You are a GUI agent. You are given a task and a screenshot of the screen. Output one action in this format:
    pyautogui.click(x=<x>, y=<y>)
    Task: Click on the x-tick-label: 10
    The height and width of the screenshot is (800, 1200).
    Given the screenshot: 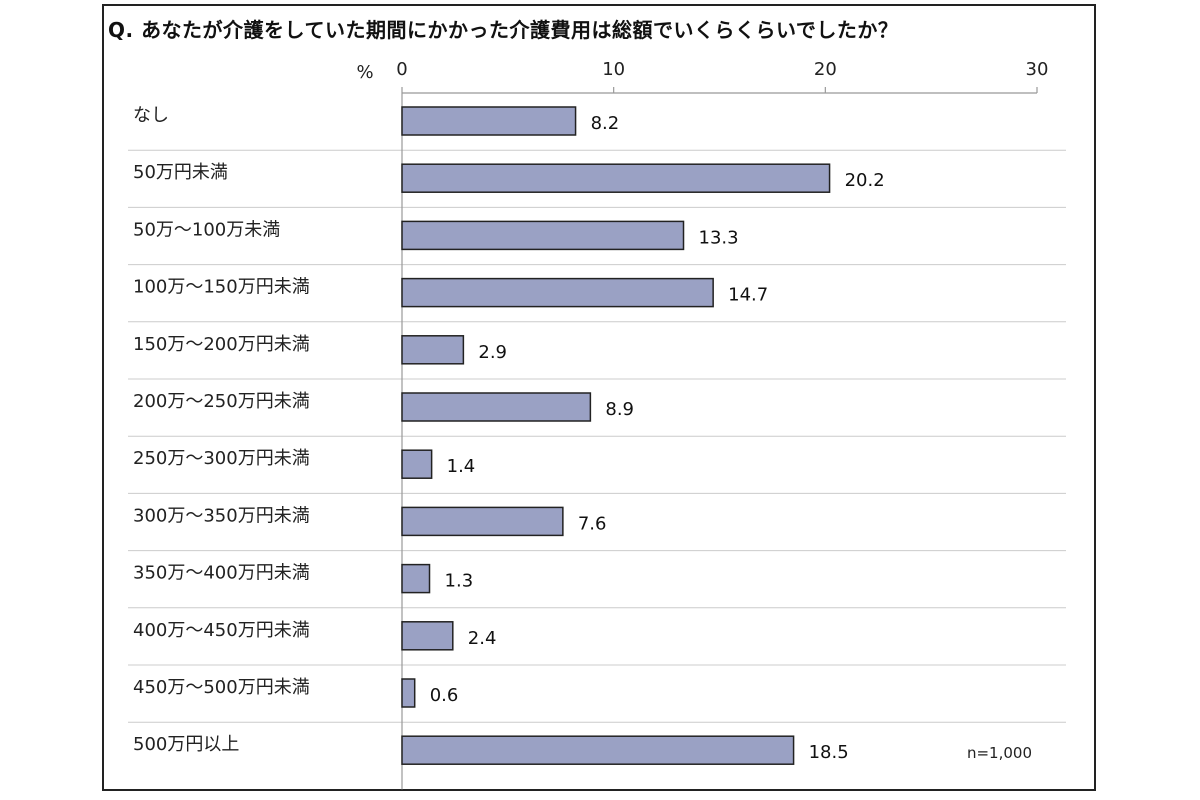 What is the action you would take?
    pyautogui.click(x=613, y=69)
    